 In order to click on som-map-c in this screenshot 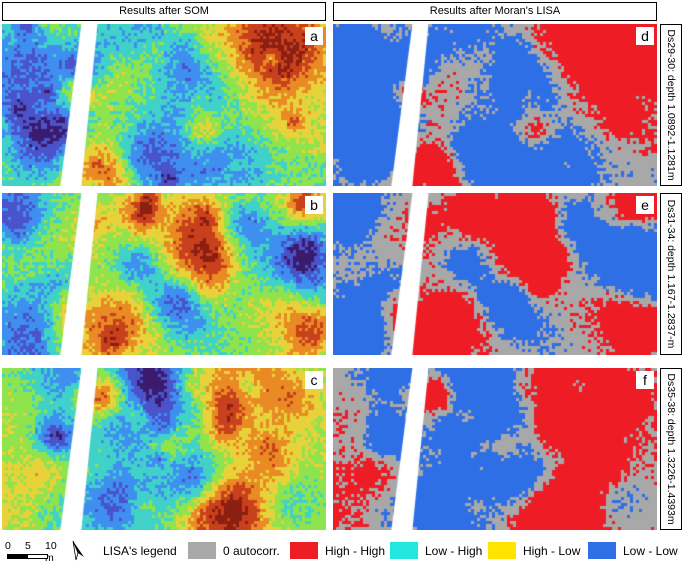, I will do `click(164, 449)`.